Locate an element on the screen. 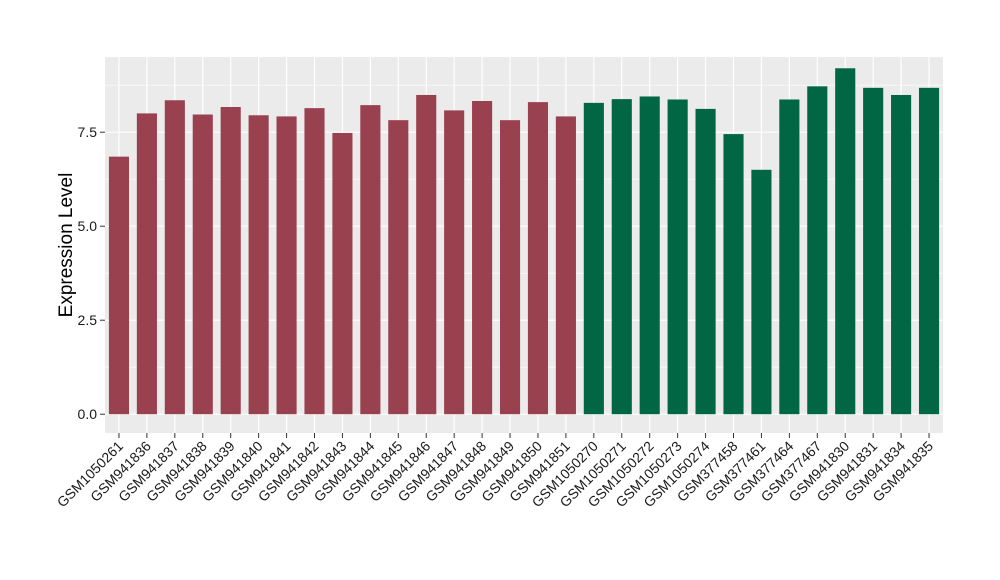 This screenshot has height=580, width=1000. bar-GSM941831 is located at coordinates (873, 251).